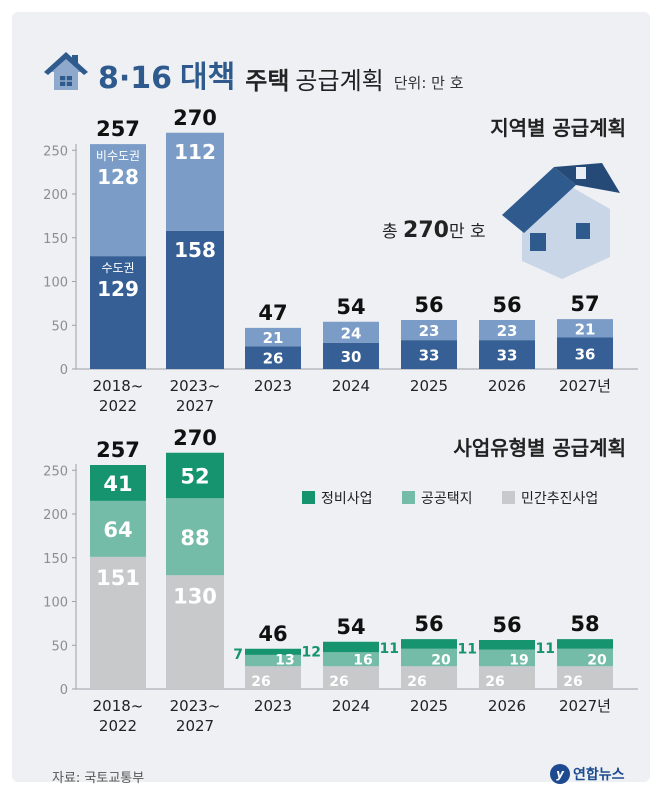 The height and width of the screenshot is (794, 662). I want to click on yonhap-logo: y 연합뉴스, so click(587, 774).